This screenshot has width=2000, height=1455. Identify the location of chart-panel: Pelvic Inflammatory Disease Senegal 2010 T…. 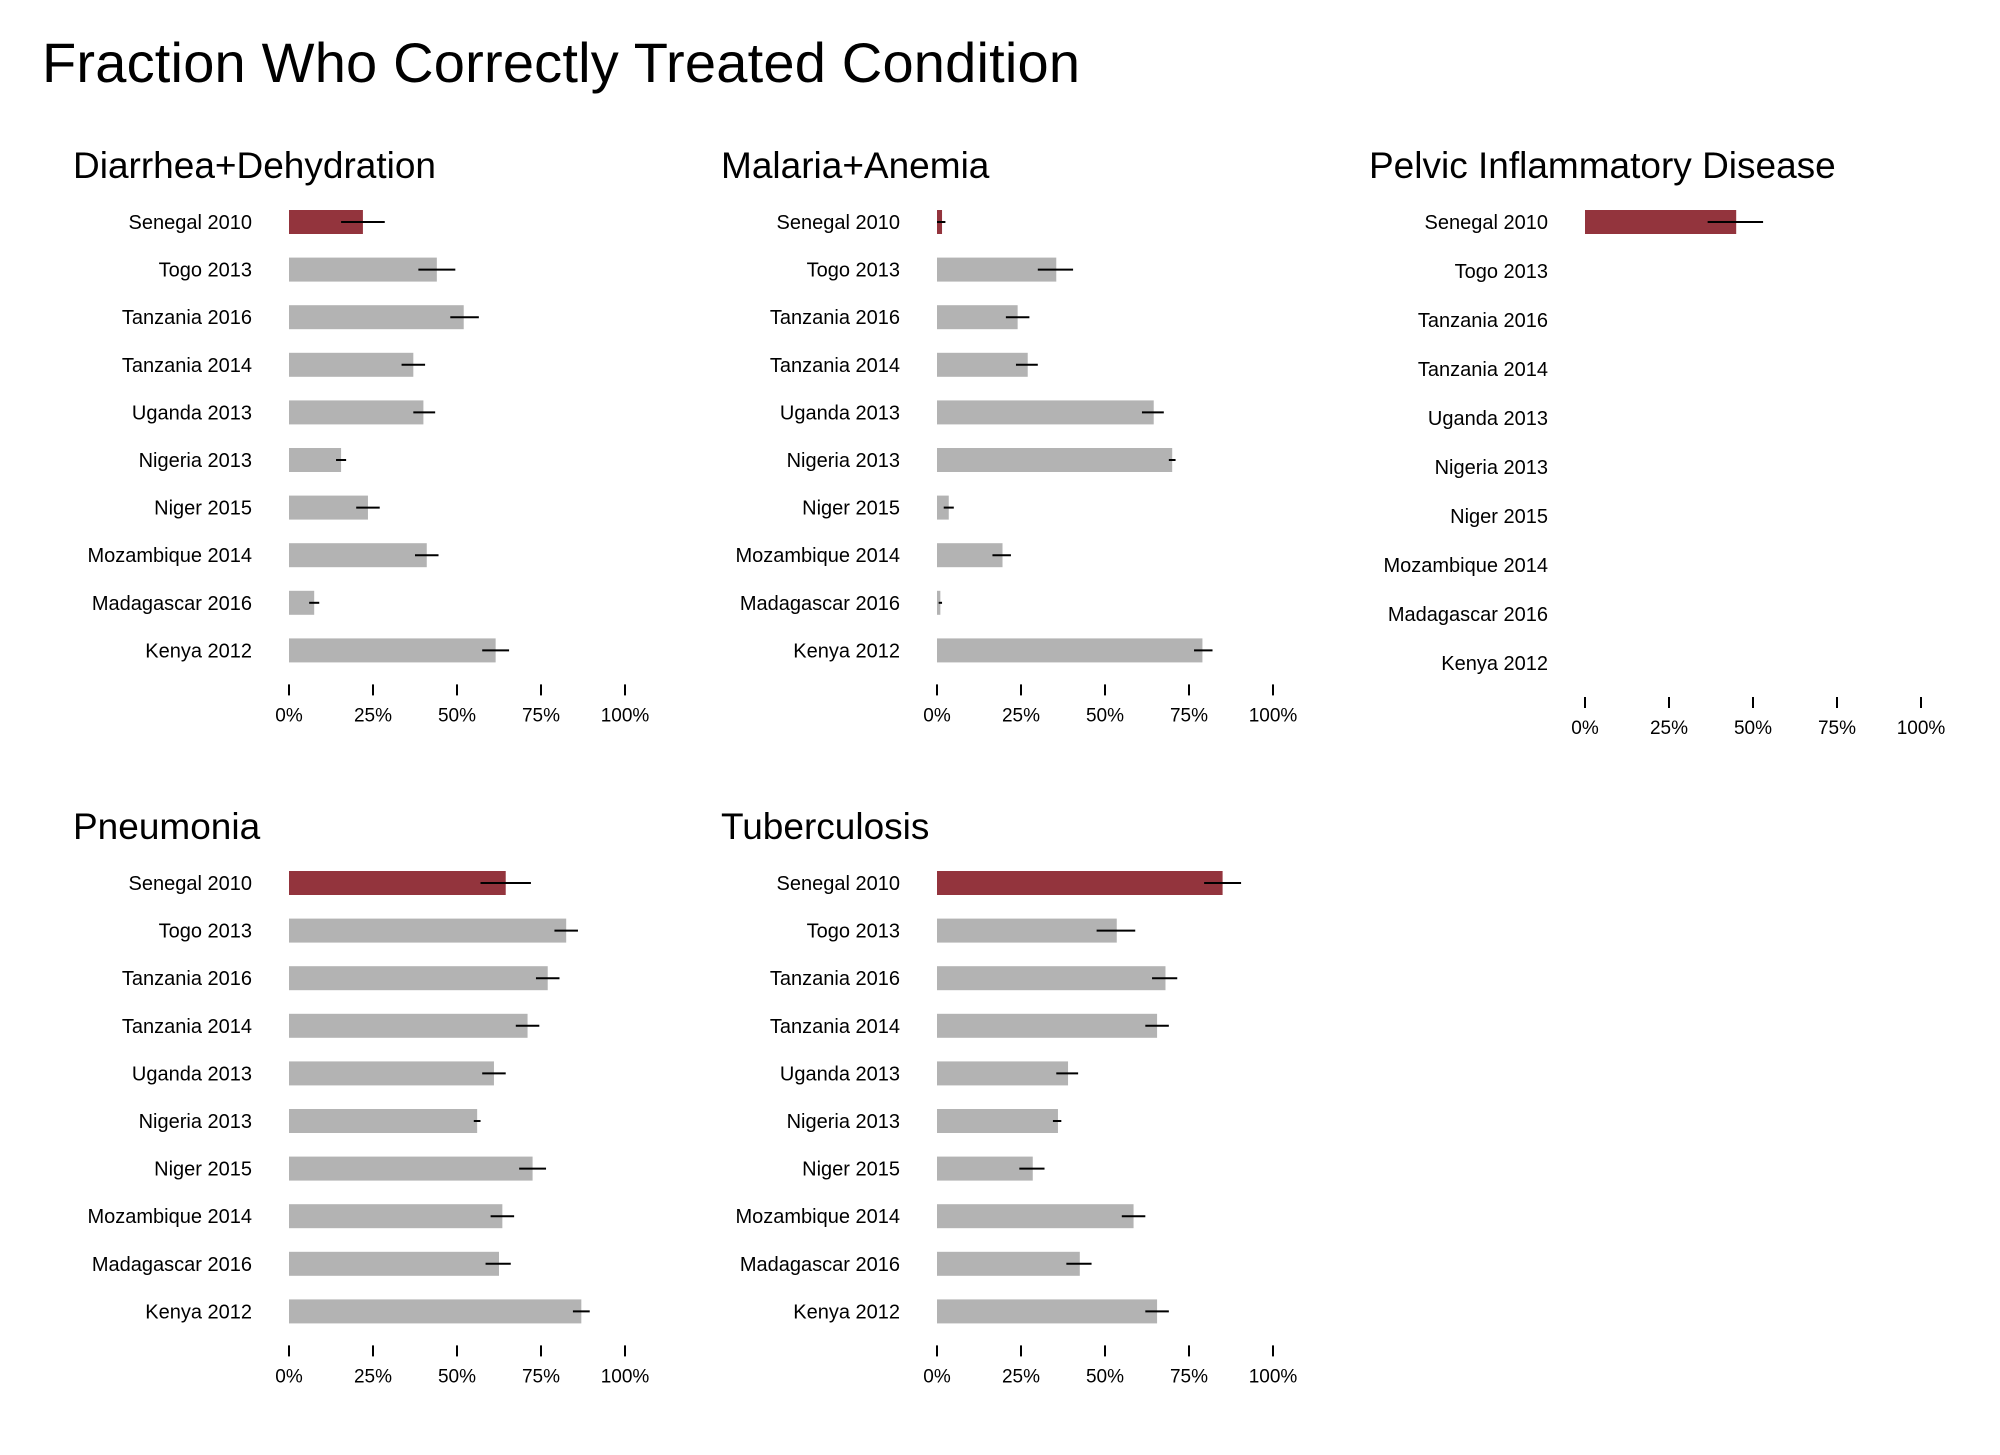
(1657, 442).